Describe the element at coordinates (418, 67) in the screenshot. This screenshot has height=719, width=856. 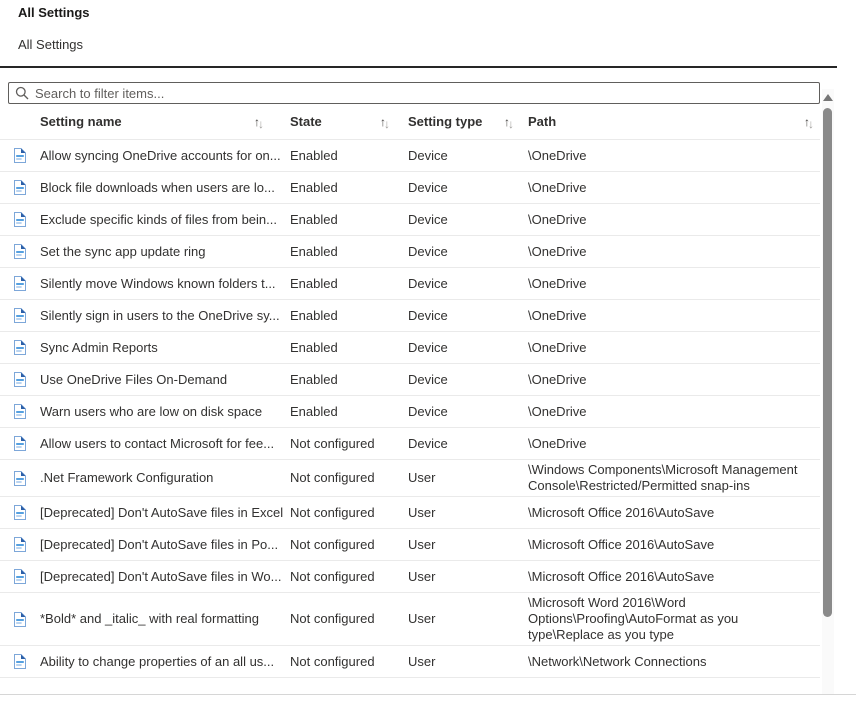
I see `title-divider` at that location.